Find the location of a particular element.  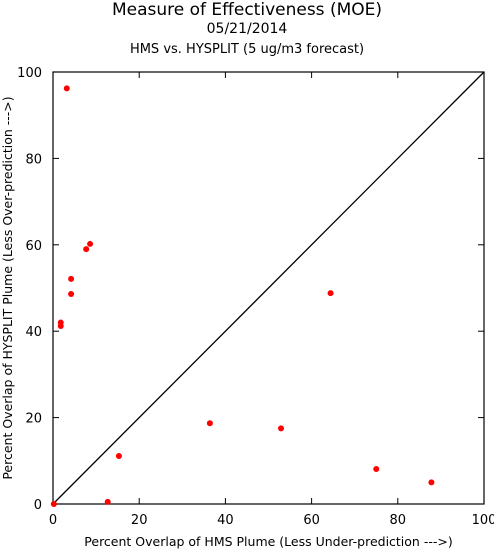

chart-date: 05/21/2014 is located at coordinates (247, 29).